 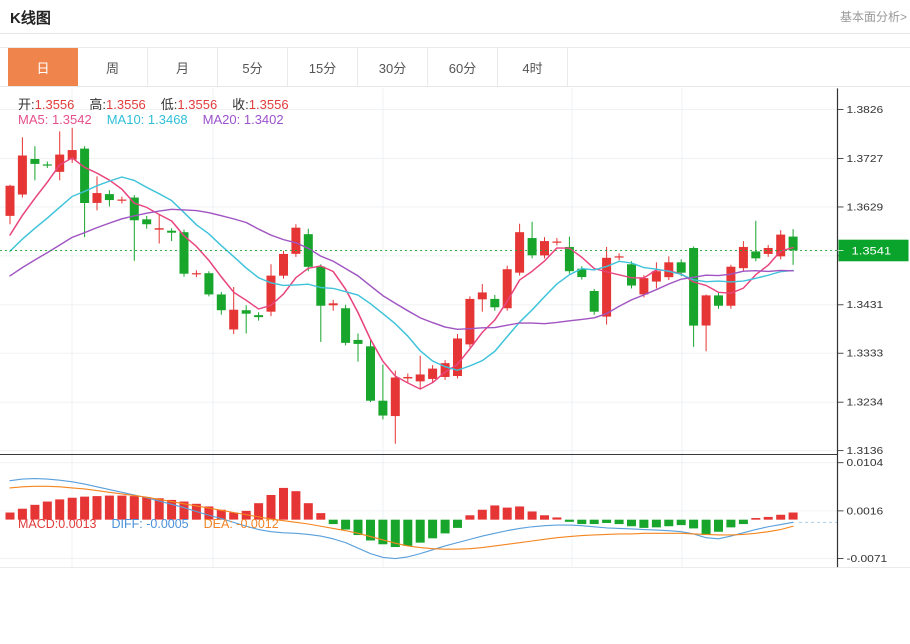 What do you see at coordinates (865, 207) in the screenshot?
I see `svg-text: 1.3629` at bounding box center [865, 207].